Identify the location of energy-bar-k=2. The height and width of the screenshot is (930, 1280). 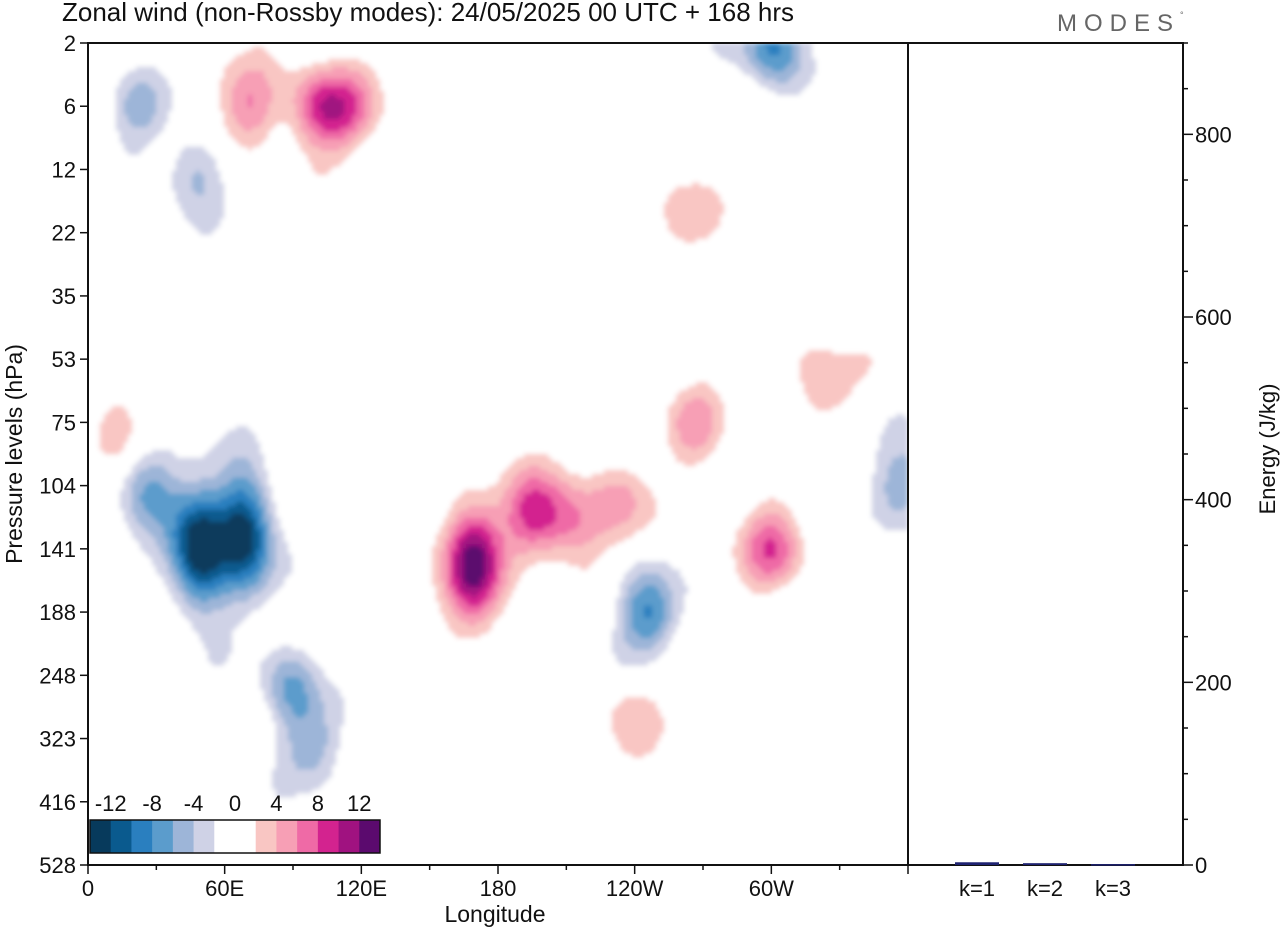
(1045, 864).